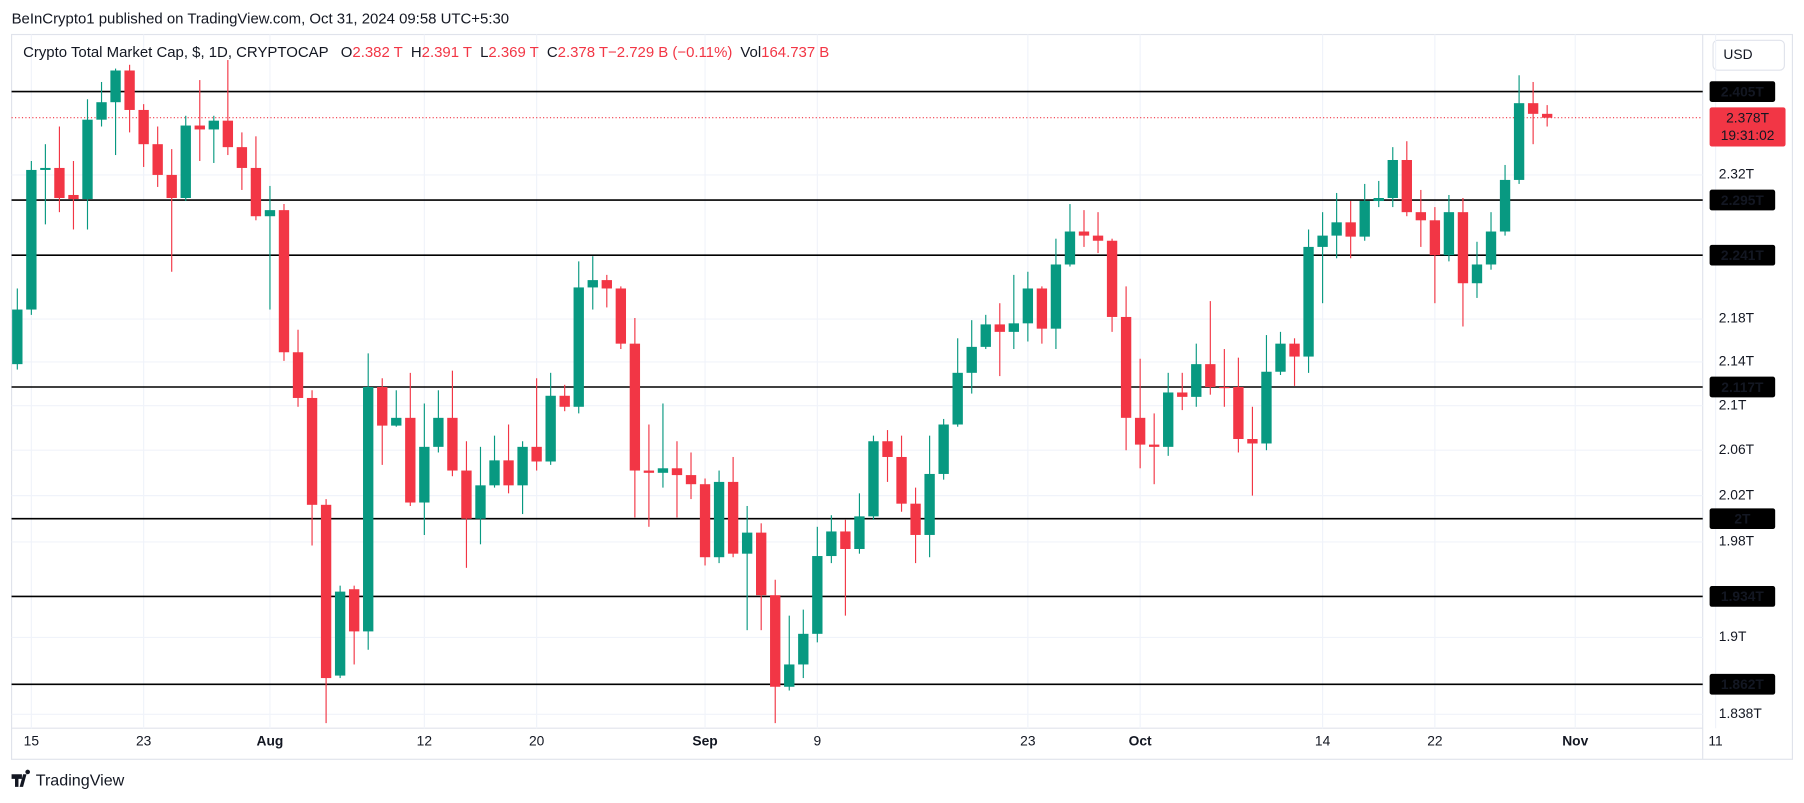 The image size is (1804, 803). What do you see at coordinates (1733, 636) in the screenshot?
I see `y-tick-label: 1.9T` at bounding box center [1733, 636].